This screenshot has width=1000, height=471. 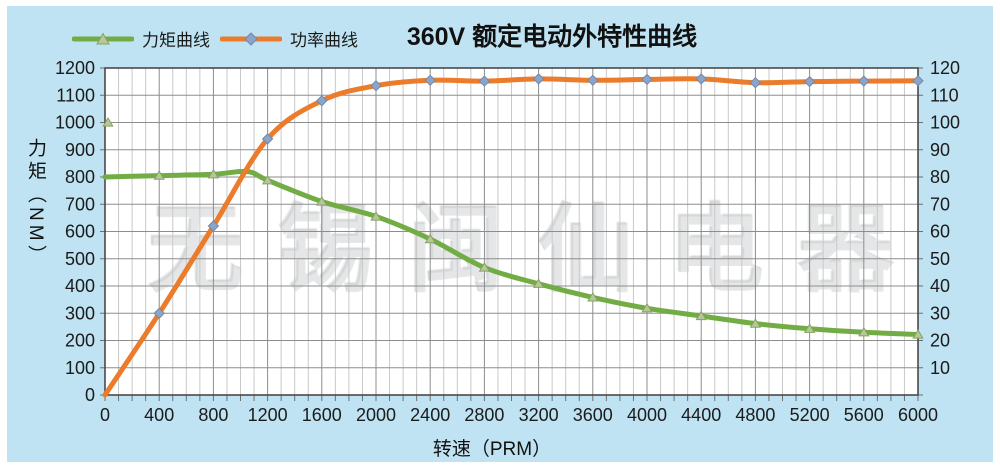 I want to click on svg-text: 5600, so click(x=864, y=415).